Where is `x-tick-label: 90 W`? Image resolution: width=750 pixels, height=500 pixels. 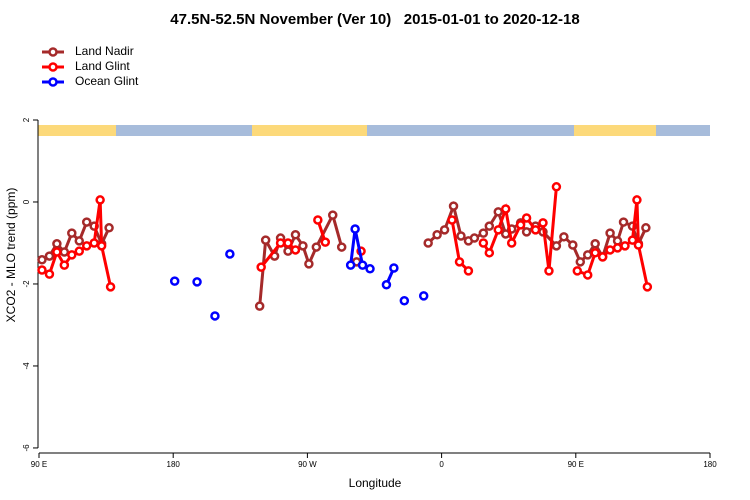 x-tick-label: 90 W is located at coordinates (307, 464).